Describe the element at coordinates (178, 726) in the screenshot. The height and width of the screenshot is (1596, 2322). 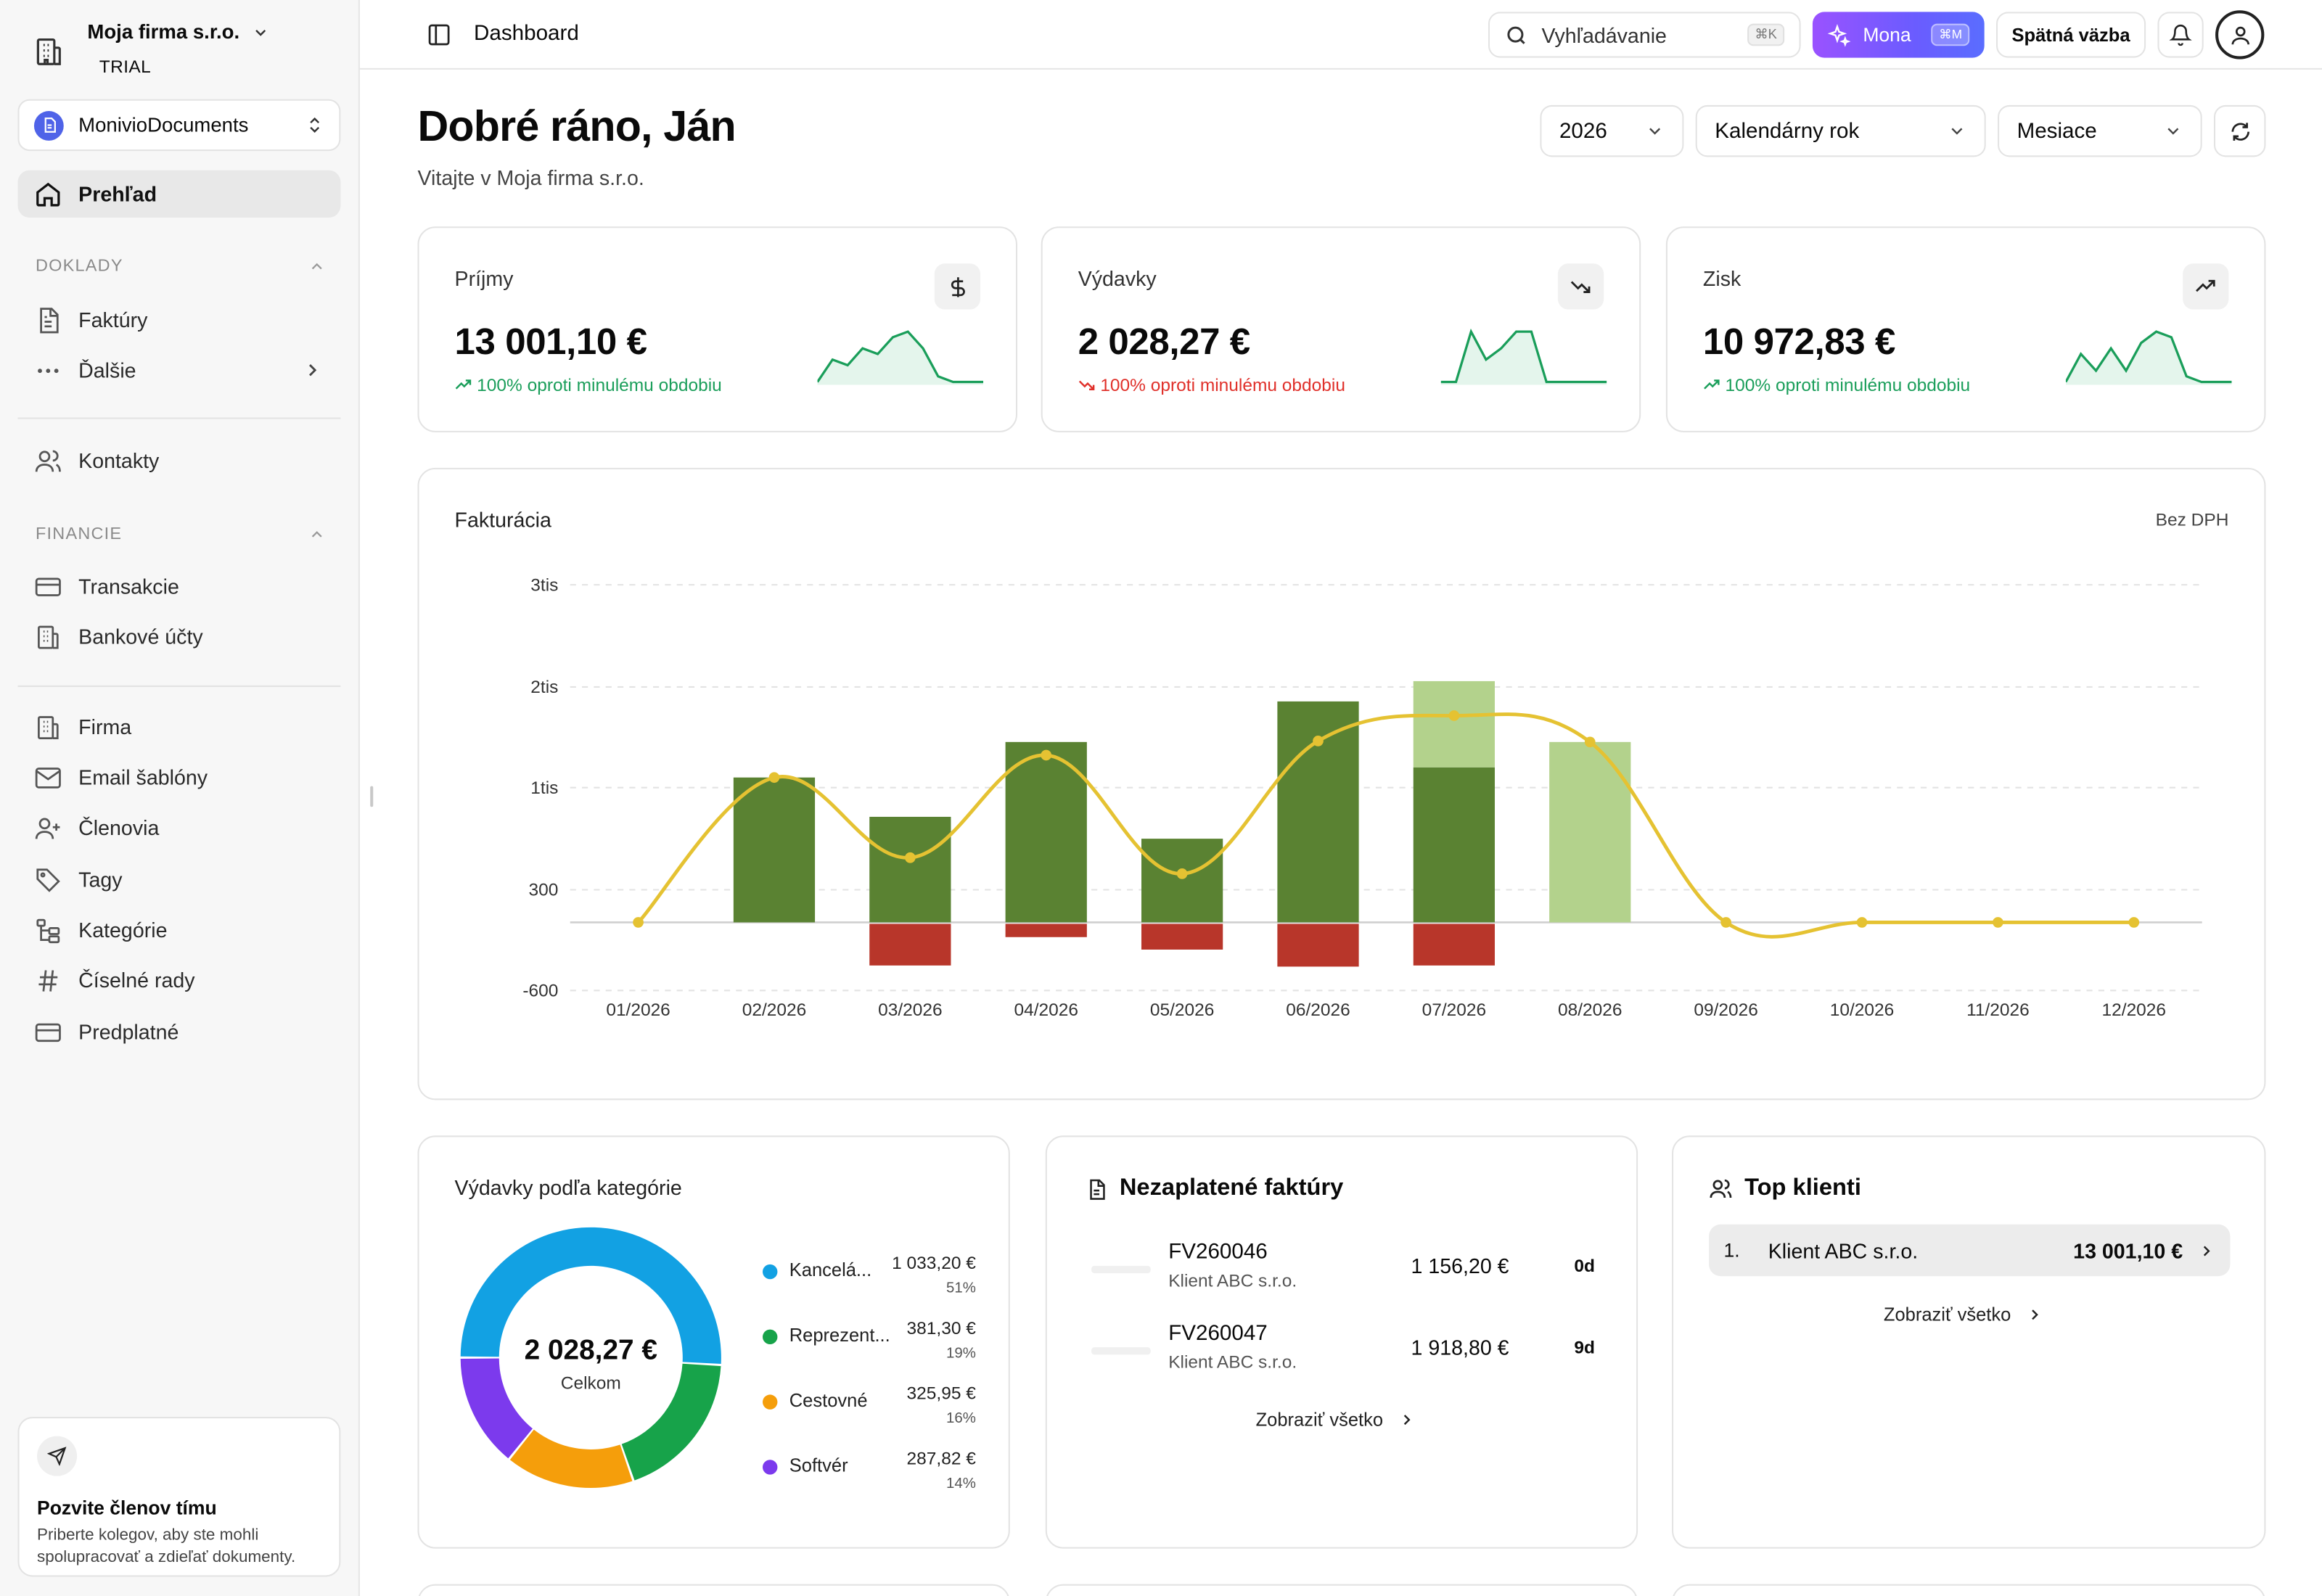
I see `nav-company: Firma` at that location.